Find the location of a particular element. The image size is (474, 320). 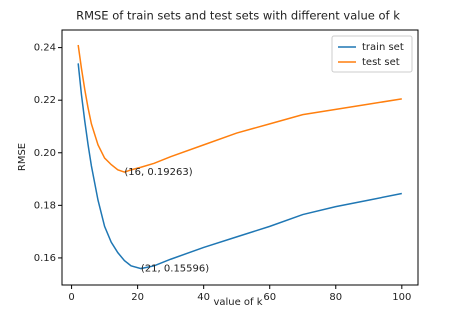

y-tick-label: 0.16 is located at coordinates (45, 258).